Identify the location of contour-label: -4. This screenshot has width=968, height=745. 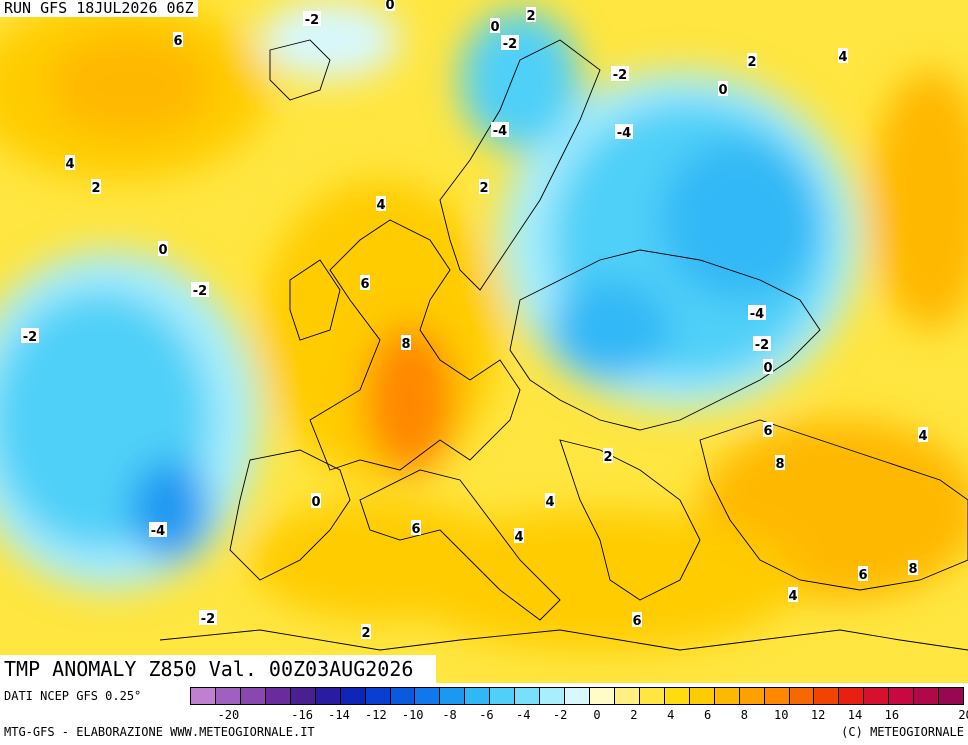
(500, 130).